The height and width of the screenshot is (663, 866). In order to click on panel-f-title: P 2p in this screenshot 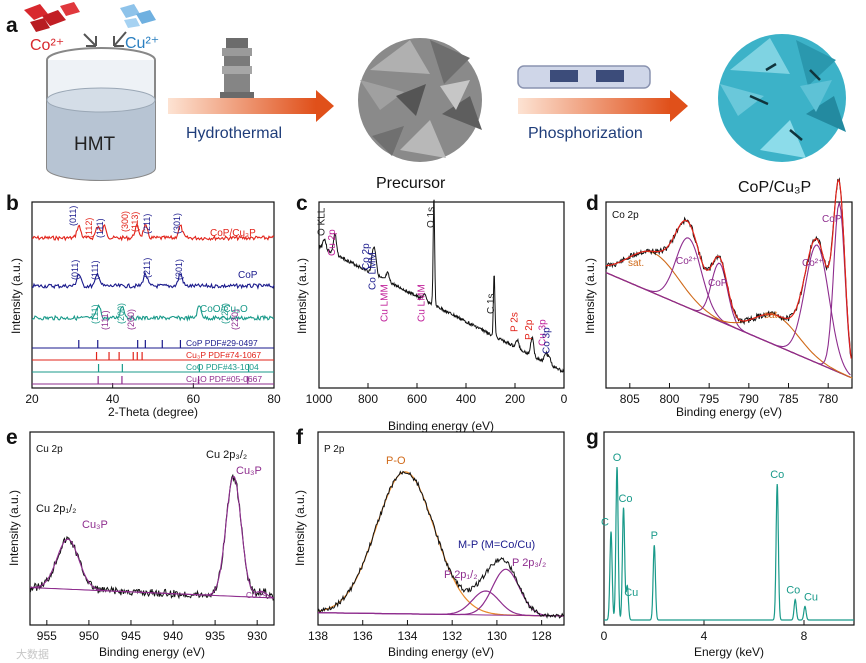, I will do `click(334, 449)`.